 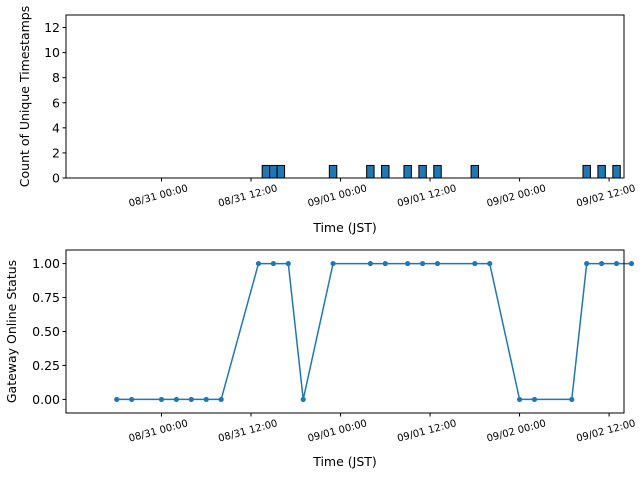 What do you see at coordinates (344, 461) in the screenshot?
I see `line-chart-x-label: Time (JST)` at bounding box center [344, 461].